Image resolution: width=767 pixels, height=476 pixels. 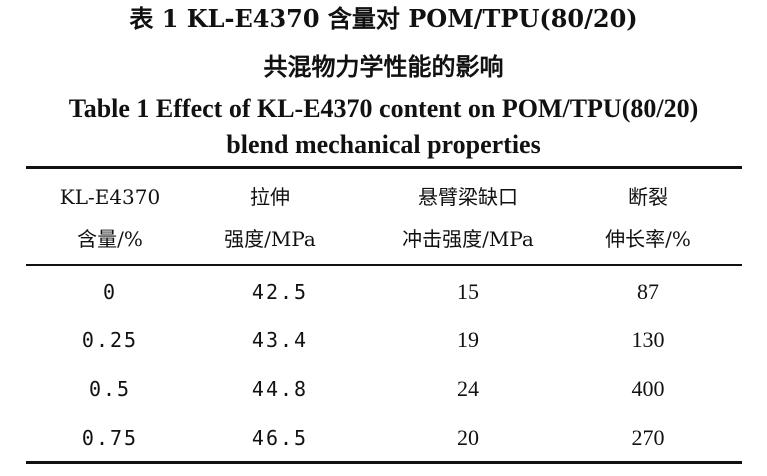 I want to click on caption-zh-line2: 共混物力学性能的影响, so click(x=383, y=66).